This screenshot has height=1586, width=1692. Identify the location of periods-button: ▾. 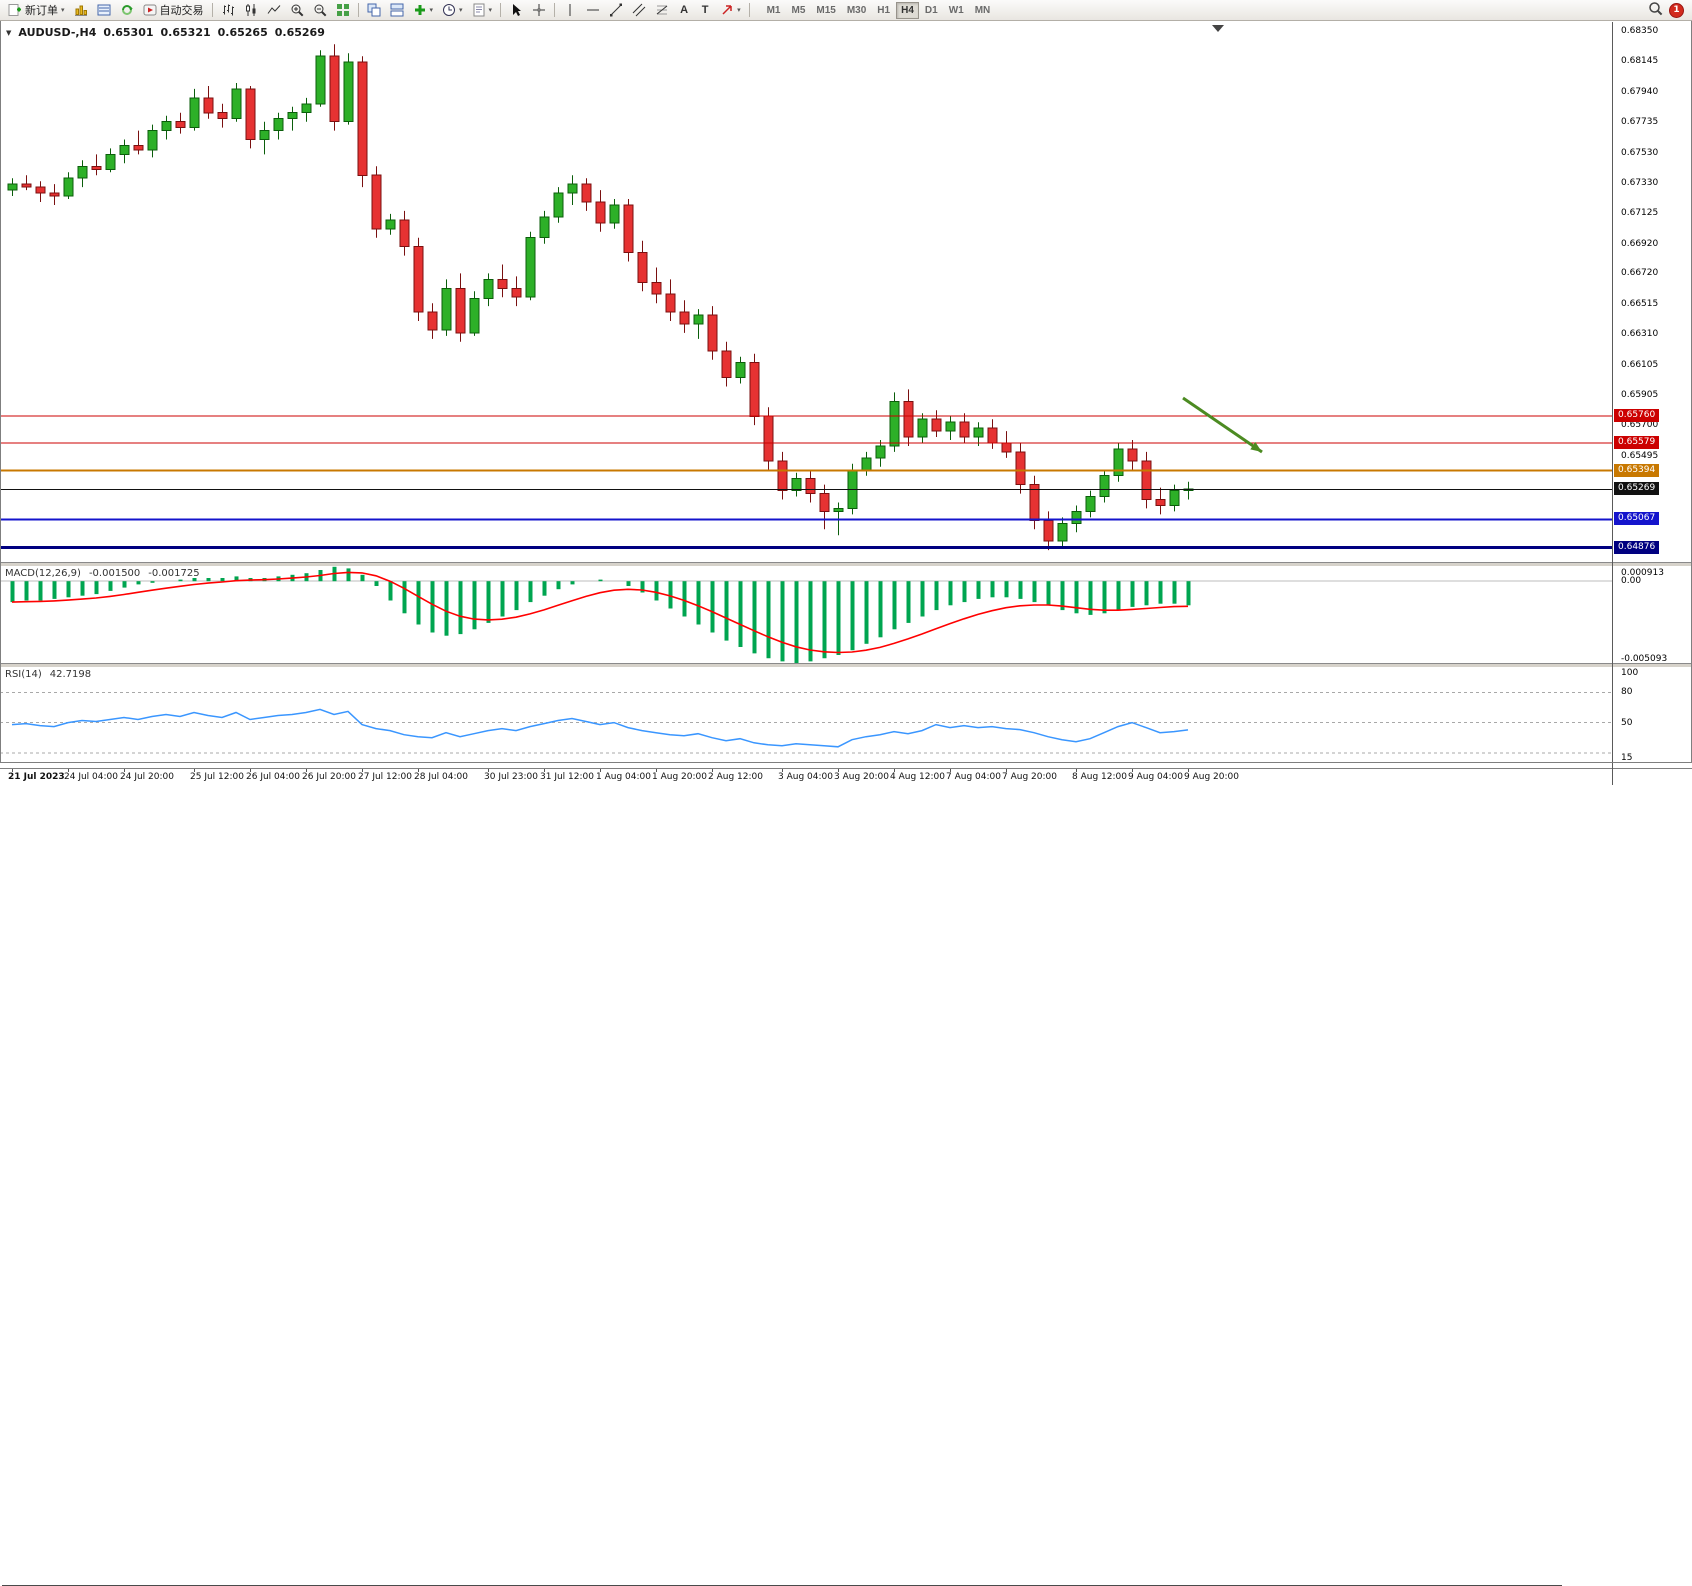
(452, 10).